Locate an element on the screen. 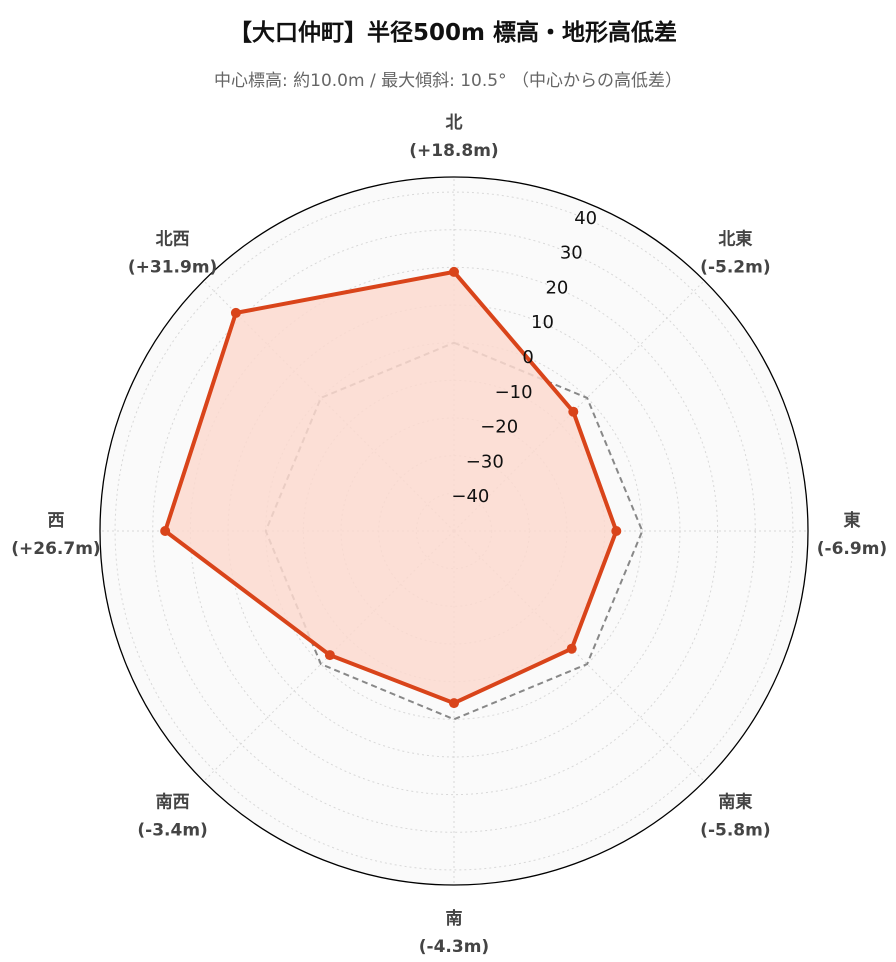  direction-label: 北 is located at coordinates (454, 123).